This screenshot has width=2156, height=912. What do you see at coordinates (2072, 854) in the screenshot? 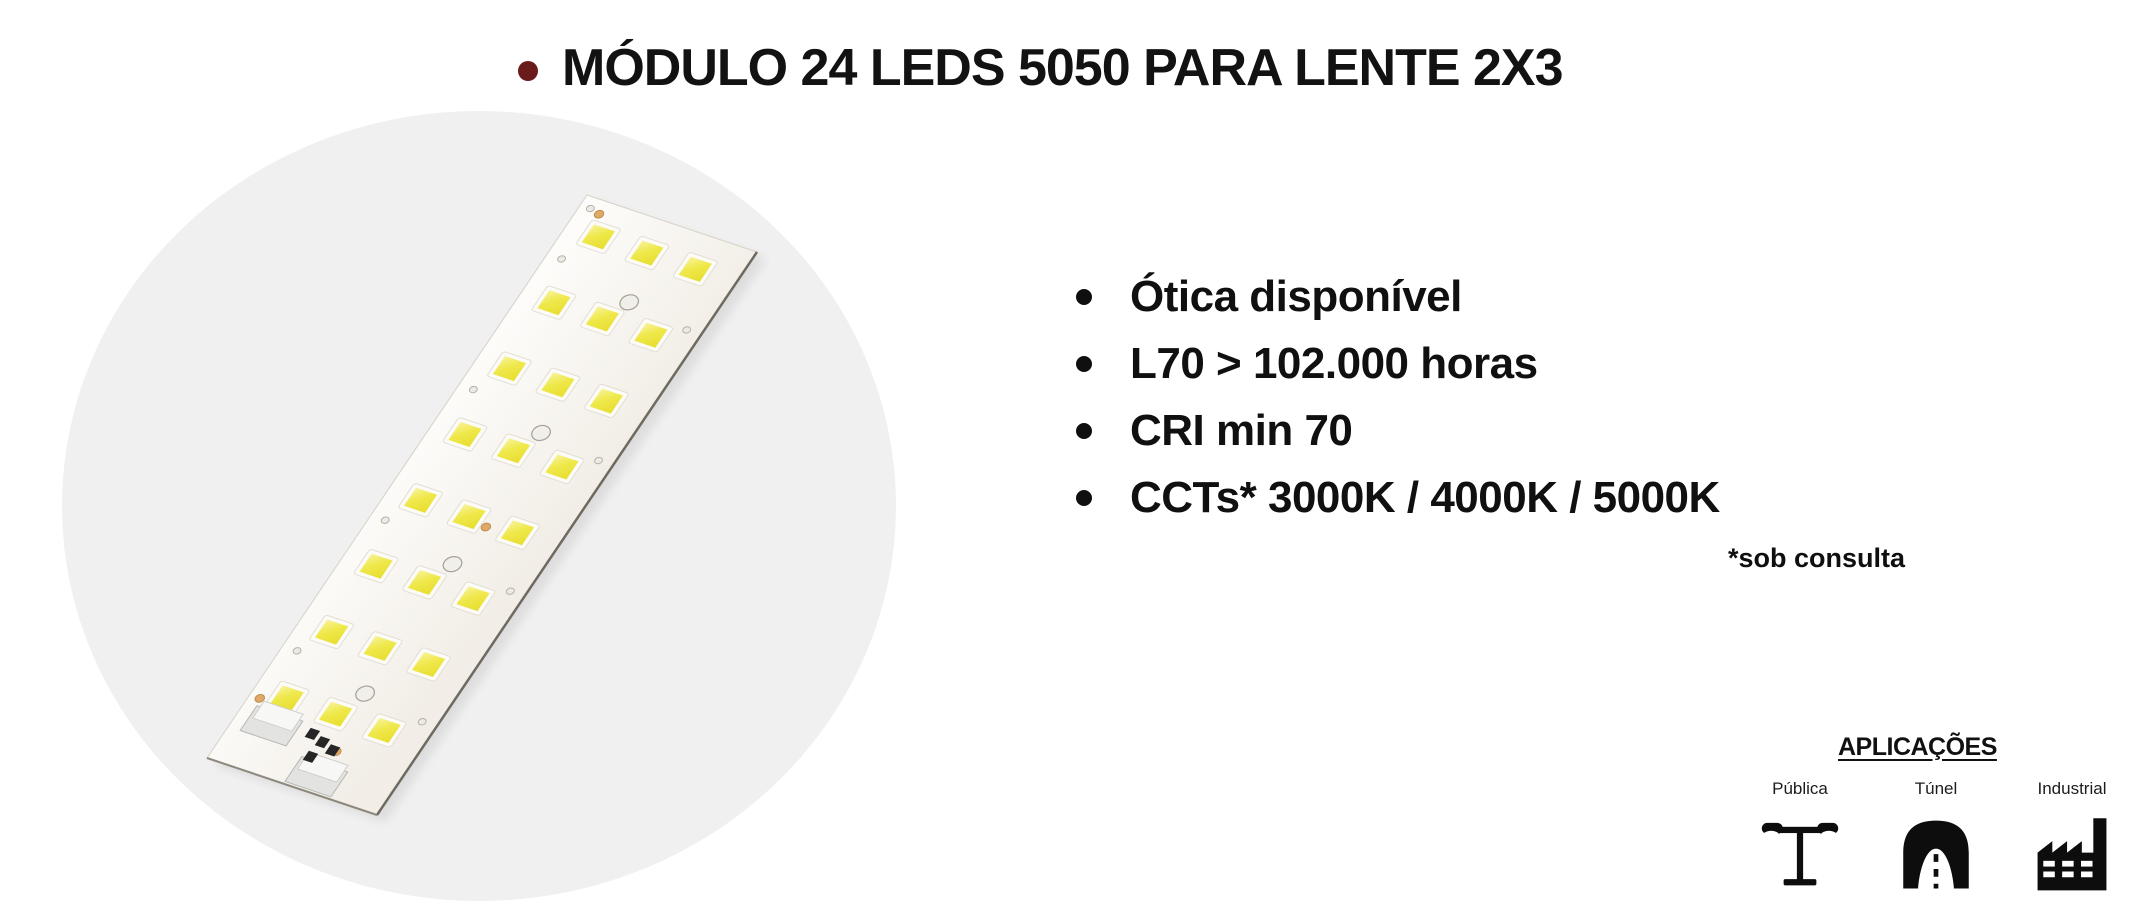
I see `factory-icon` at bounding box center [2072, 854].